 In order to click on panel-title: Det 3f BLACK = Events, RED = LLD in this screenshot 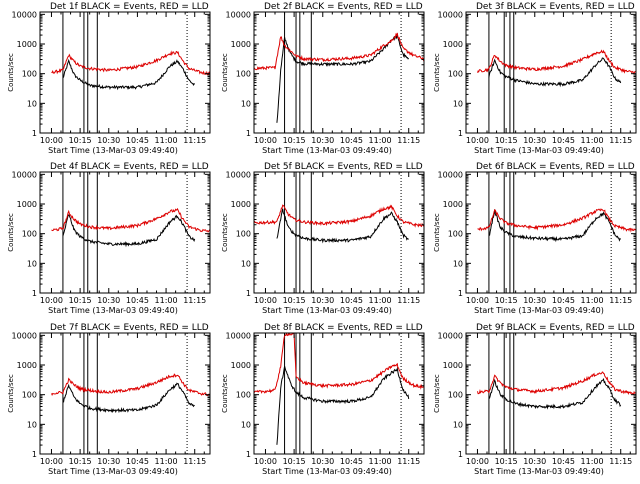, I will do `click(555, 7)`.